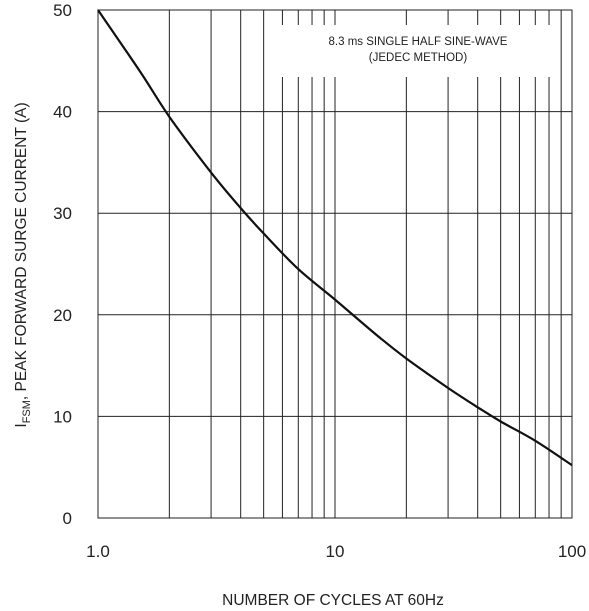 The image size is (589, 611). I want to click on x-tick-label: 10, so click(335, 551).